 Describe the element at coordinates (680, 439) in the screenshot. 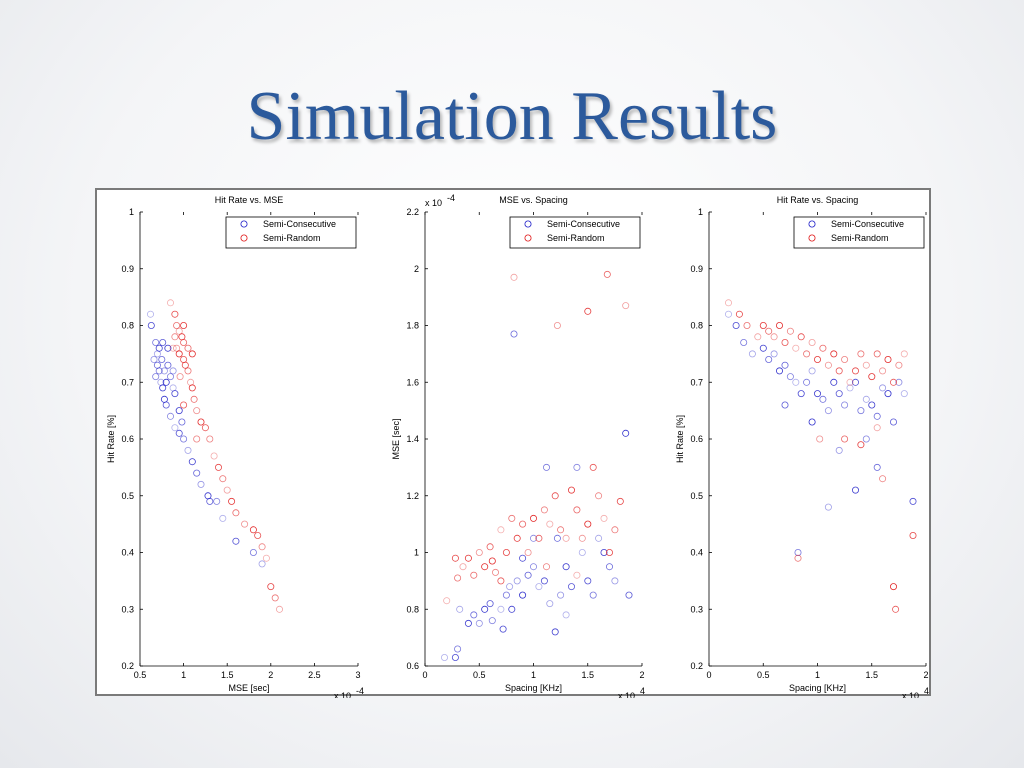

I see `y-axis-label: Hit Rate [%]` at that location.